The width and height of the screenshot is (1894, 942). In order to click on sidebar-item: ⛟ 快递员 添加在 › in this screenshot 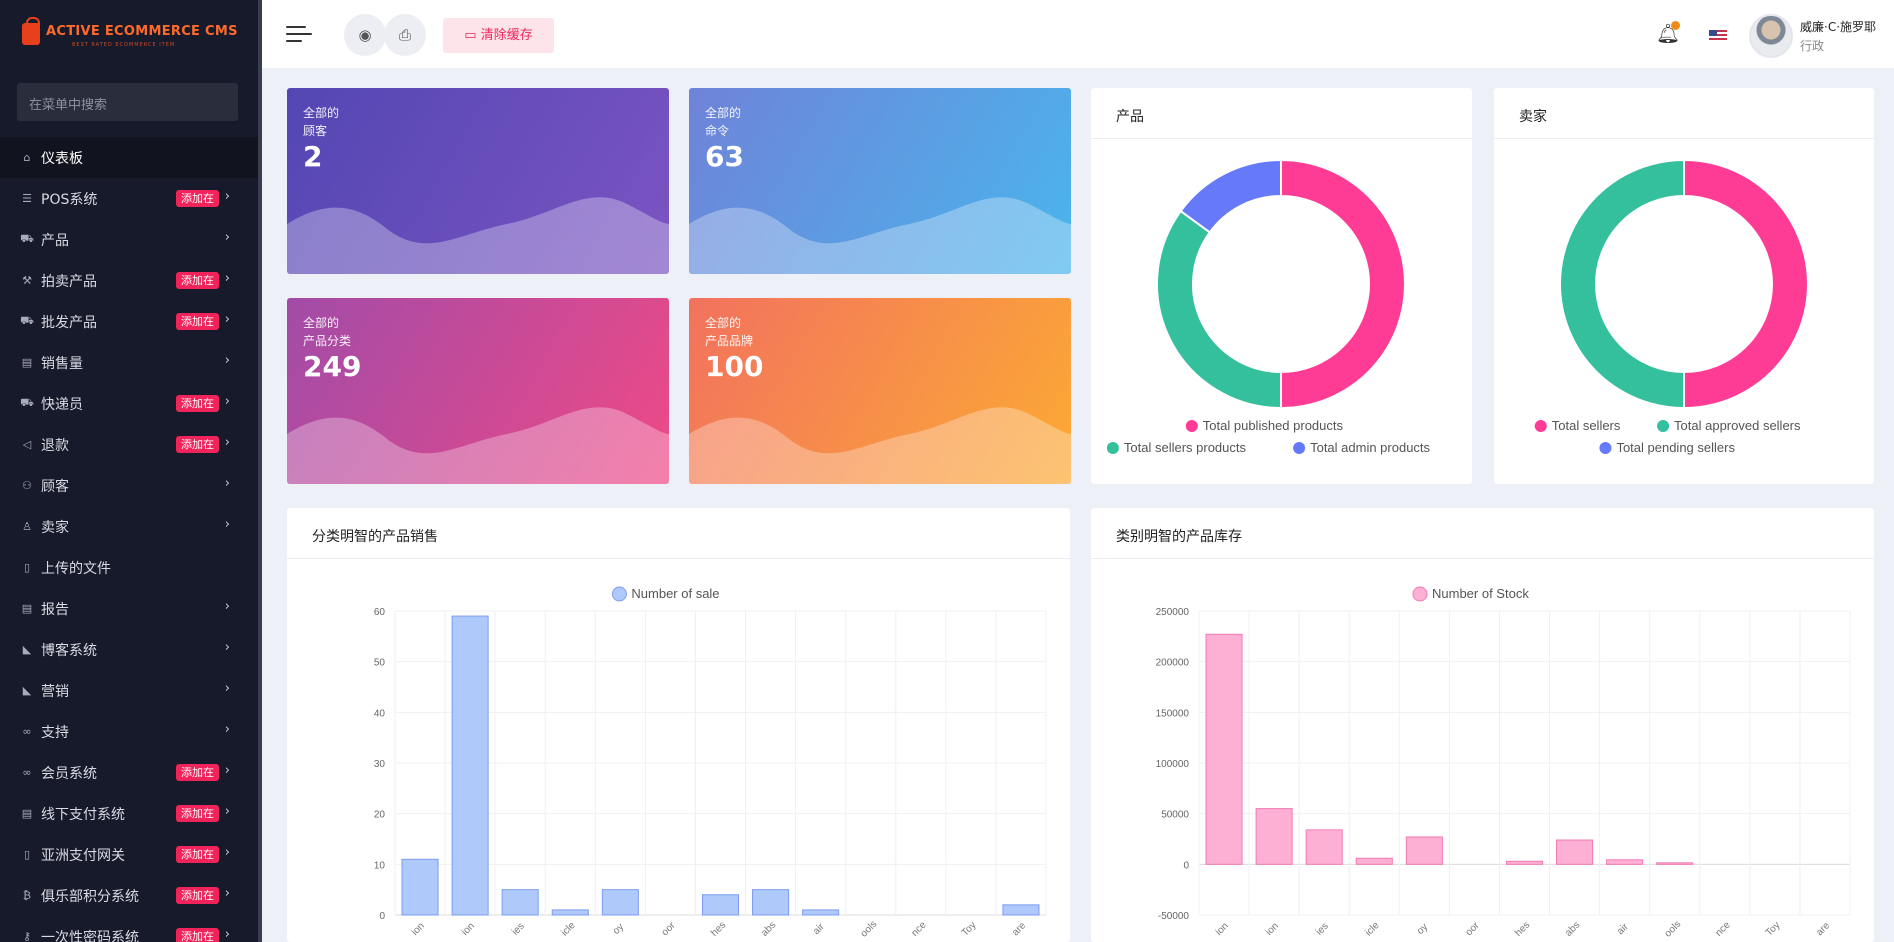, I will do `click(129, 403)`.